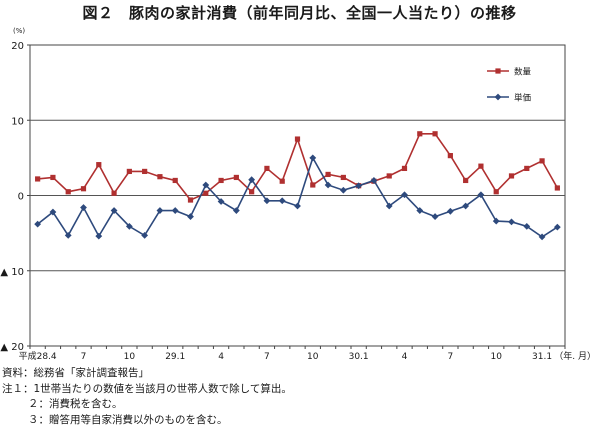 The height and width of the screenshot is (431, 599). I want to click on x-tick-label: 30.1, so click(359, 357).